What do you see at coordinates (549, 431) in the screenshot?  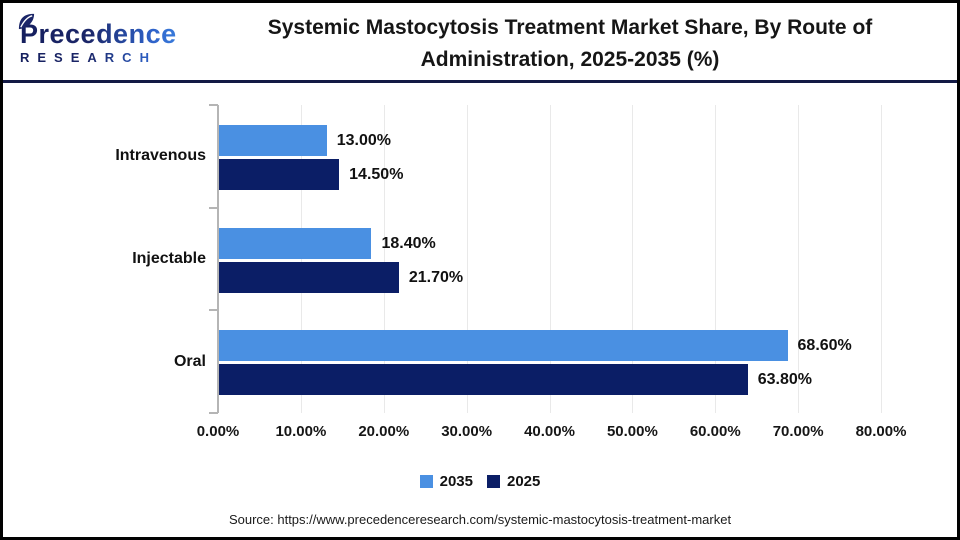 I see `x-tick-label: 40.00%` at bounding box center [549, 431].